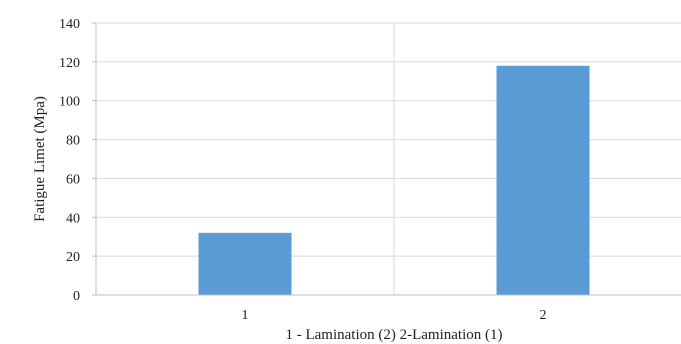  I want to click on y-tick-label-140: 140, so click(69, 24).